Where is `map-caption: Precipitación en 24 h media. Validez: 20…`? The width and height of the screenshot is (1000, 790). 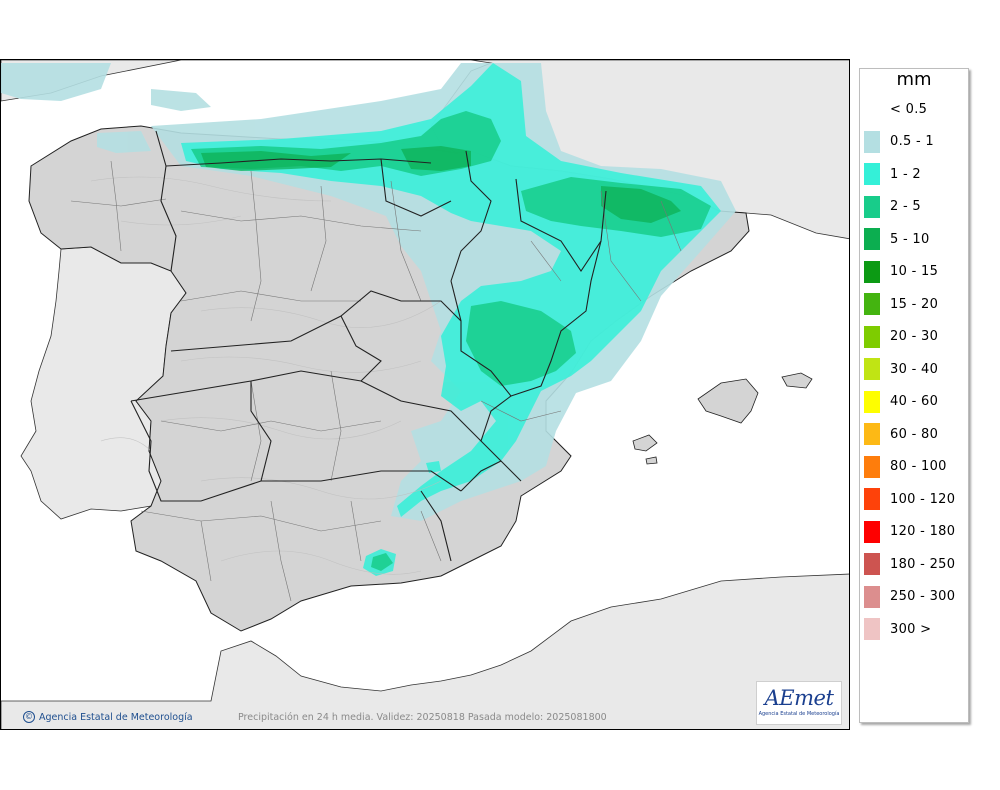
map-caption: Precipitación en 24 h media. Validez: 20… is located at coordinates (422, 717).